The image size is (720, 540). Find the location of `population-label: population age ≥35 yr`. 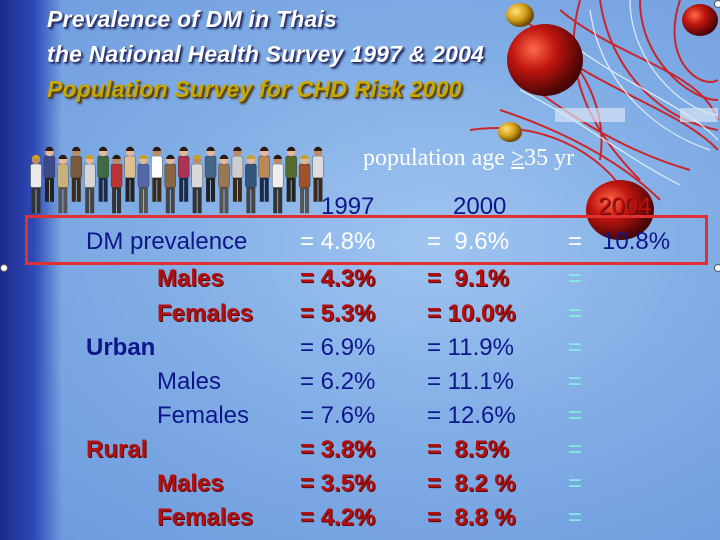

population-label: population age ≥35 yr is located at coordinates (468, 158).